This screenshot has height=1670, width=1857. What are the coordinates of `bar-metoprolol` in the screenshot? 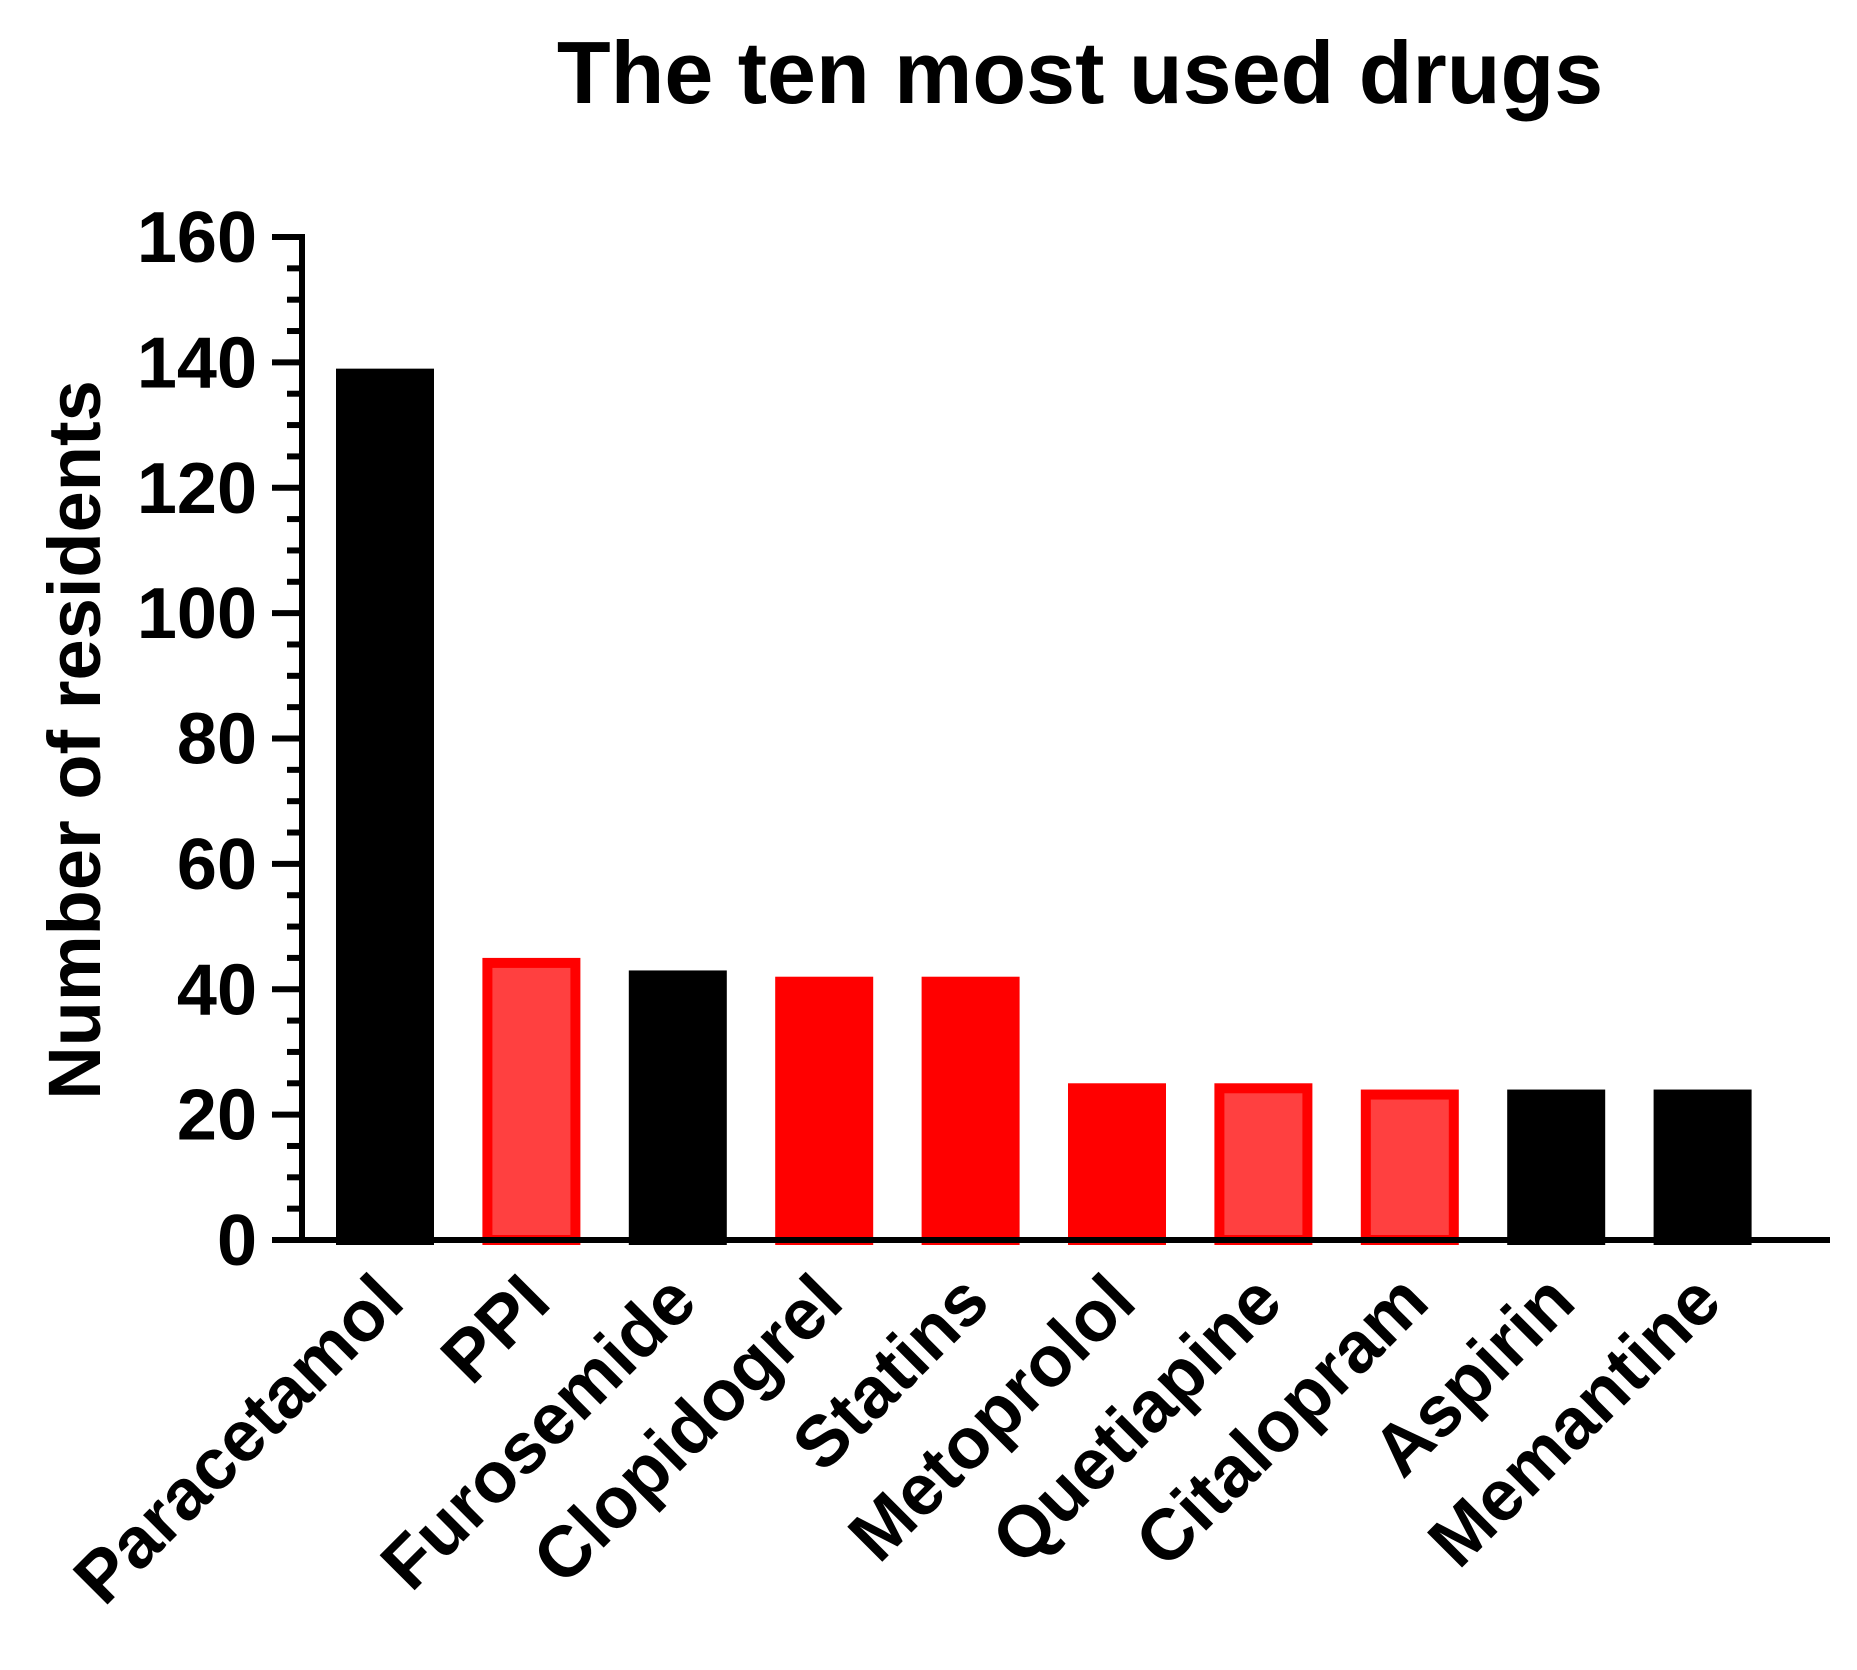 It's located at (1117, 1164).